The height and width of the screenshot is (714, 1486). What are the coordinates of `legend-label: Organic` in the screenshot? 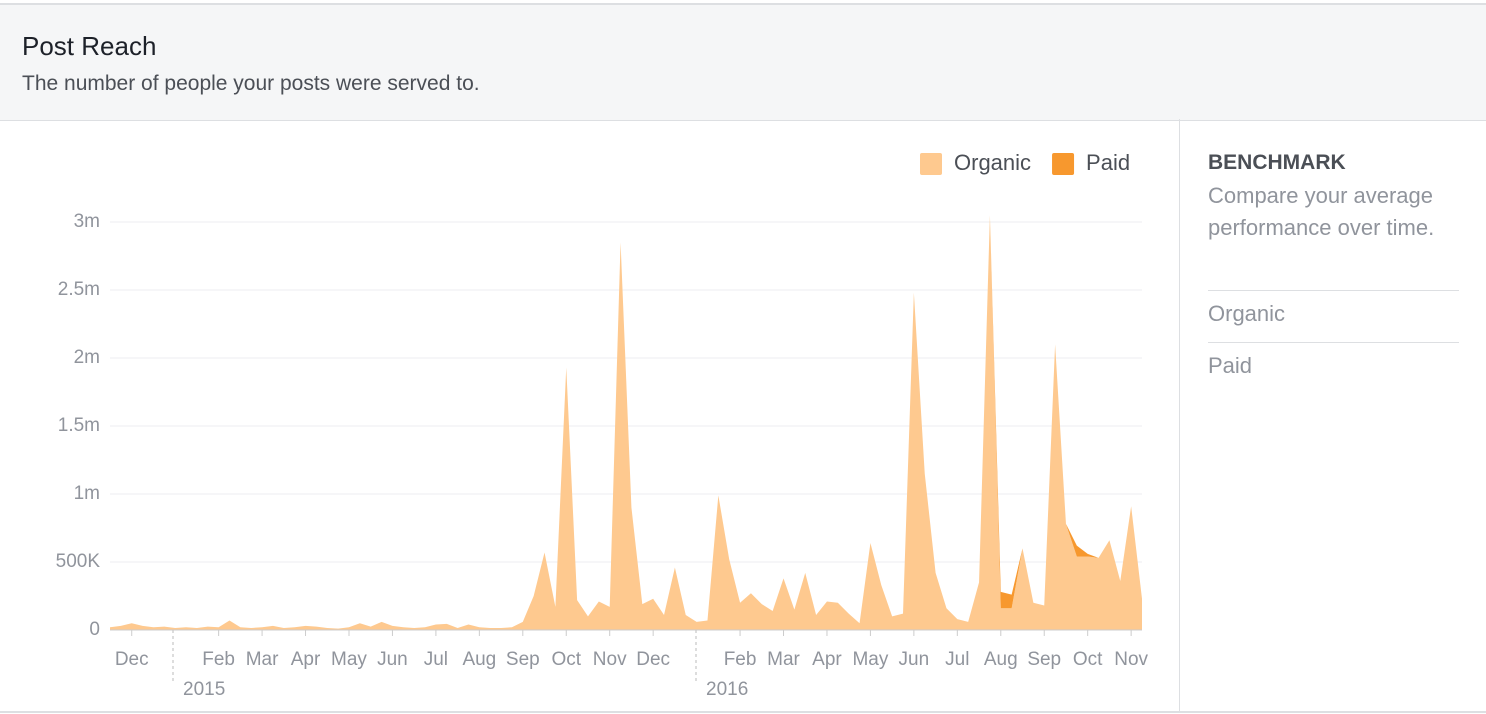 It's located at (992, 162).